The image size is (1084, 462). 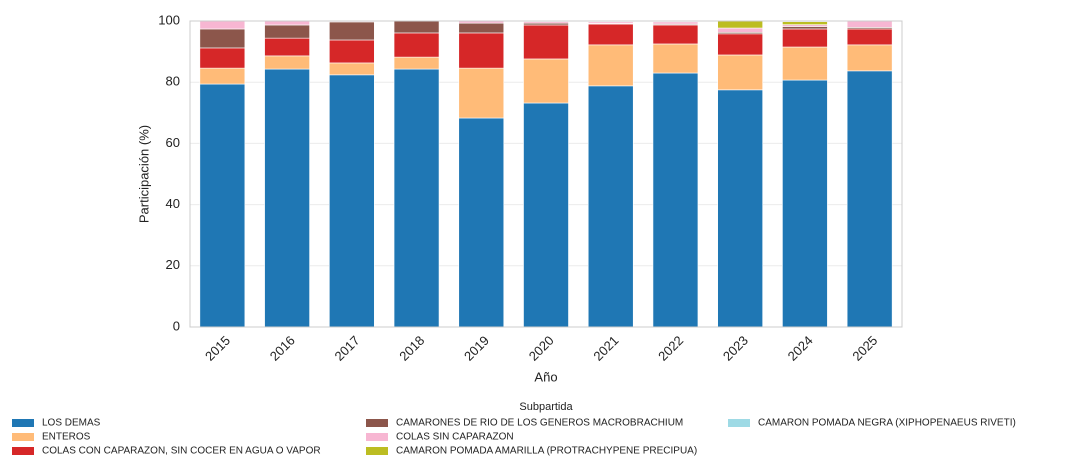 What do you see at coordinates (670, 348) in the screenshot?
I see `x-tick-label: 2022` at bounding box center [670, 348].